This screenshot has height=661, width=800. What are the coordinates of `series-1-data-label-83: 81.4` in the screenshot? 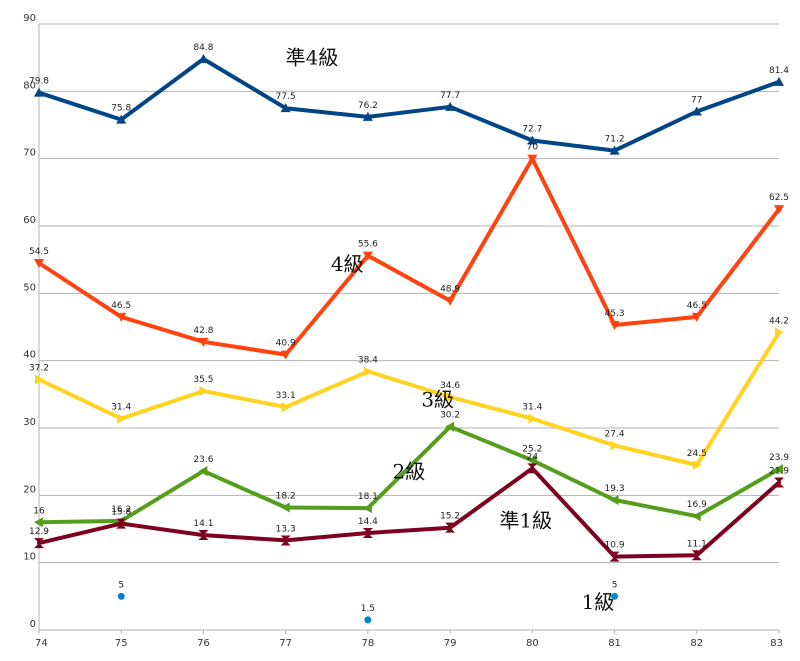 It's located at (779, 71).